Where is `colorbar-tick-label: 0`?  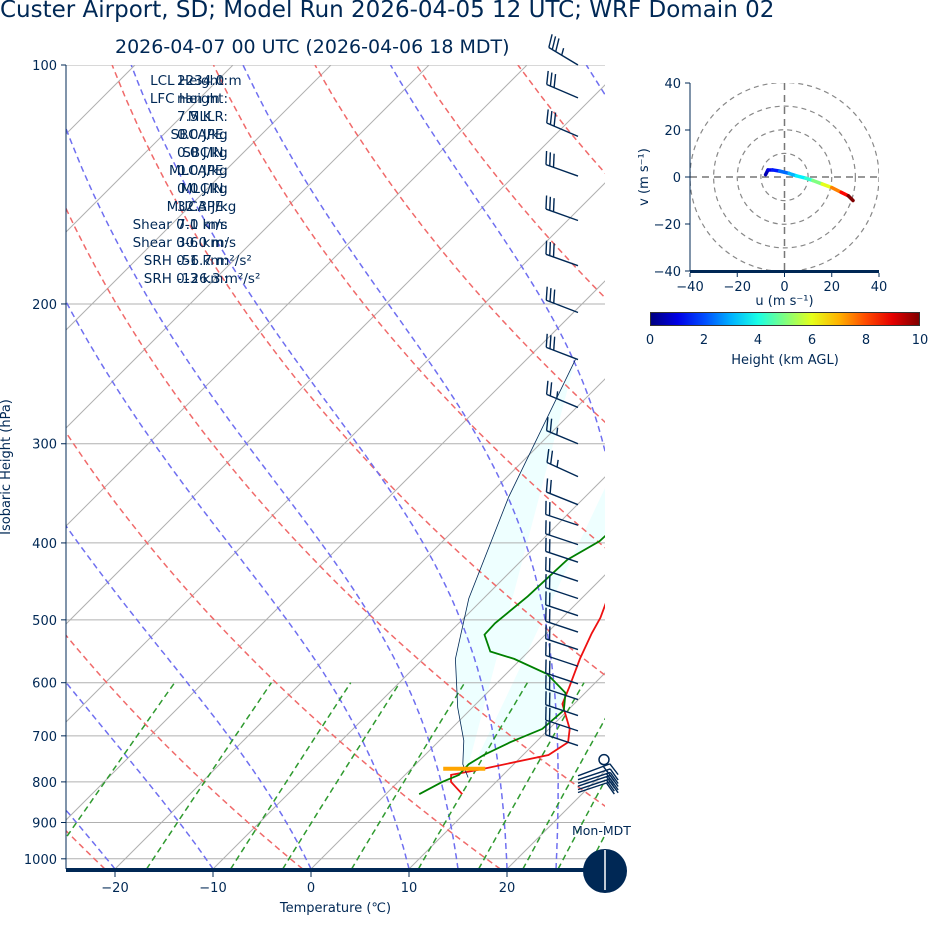
colorbar-tick-label: 0 is located at coordinates (650, 340).